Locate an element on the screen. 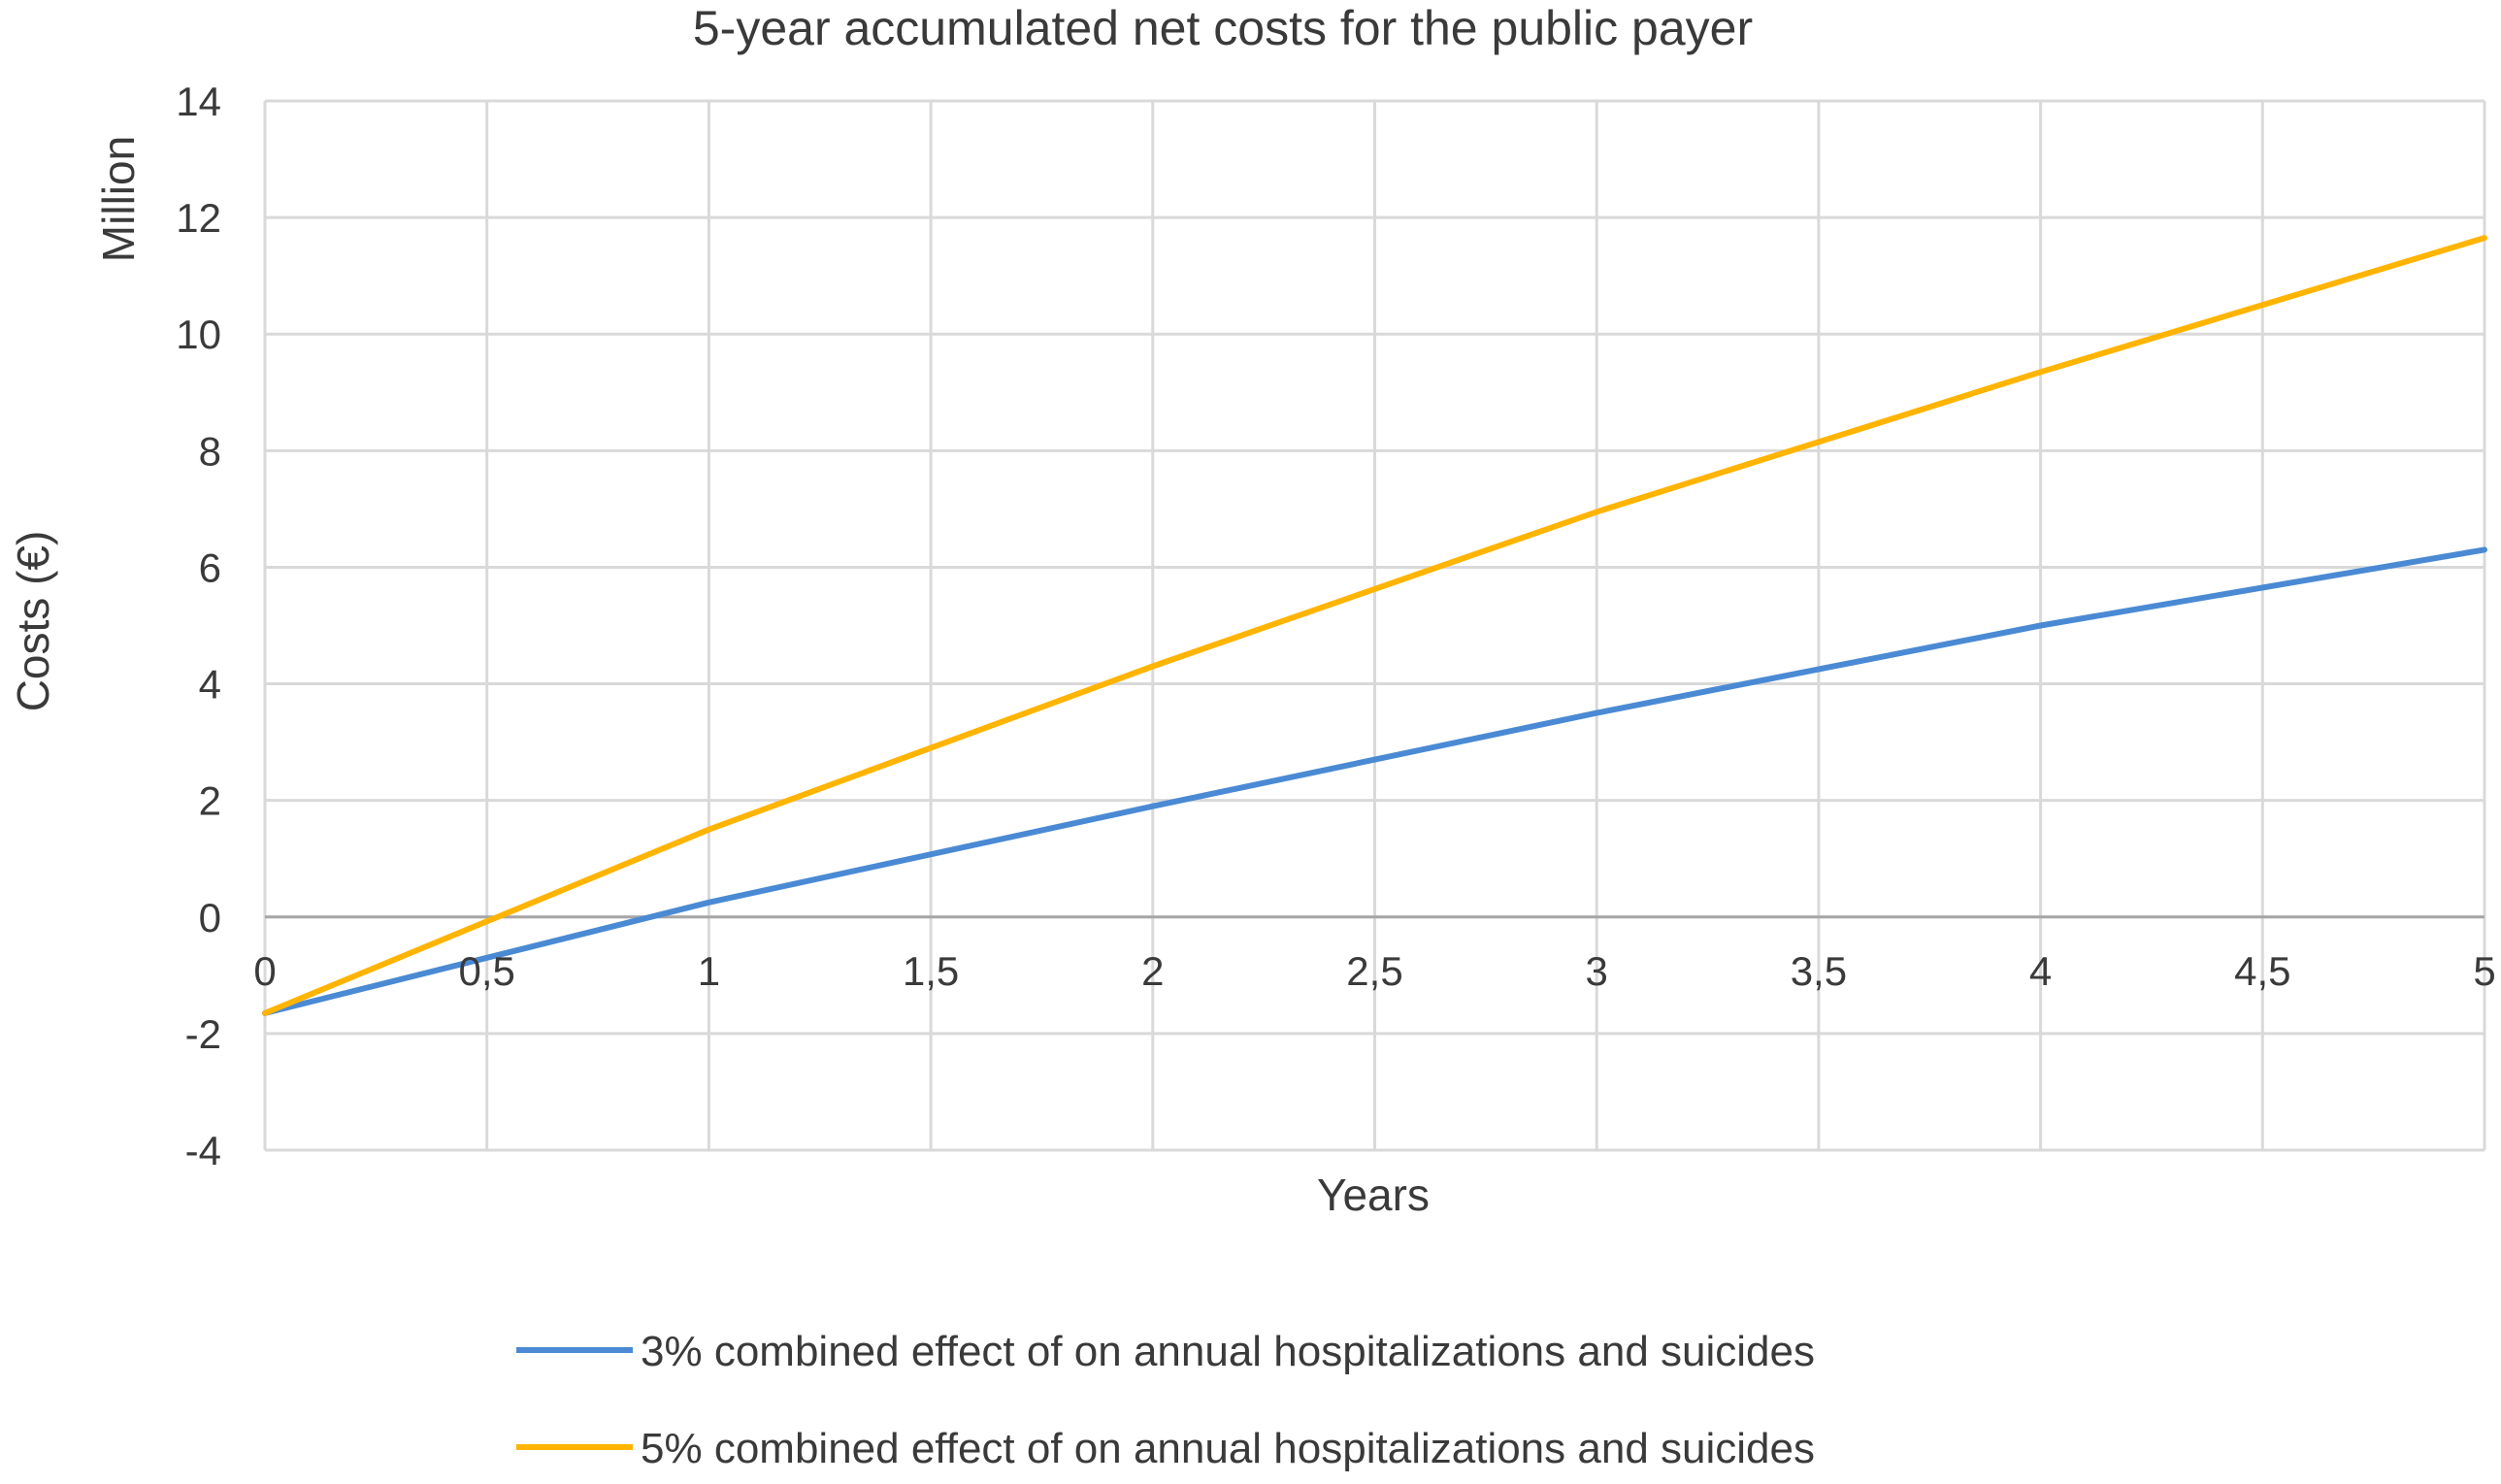  y-tick-label: -4 is located at coordinates (203, 1150).